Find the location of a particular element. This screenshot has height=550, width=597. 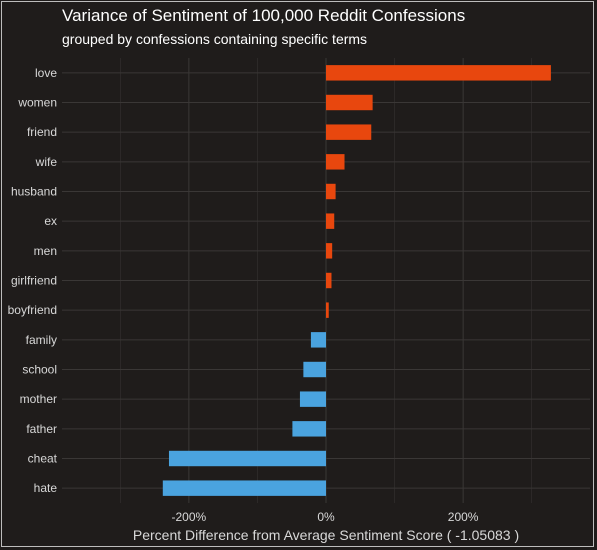

category-label: friend is located at coordinates (42, 132).